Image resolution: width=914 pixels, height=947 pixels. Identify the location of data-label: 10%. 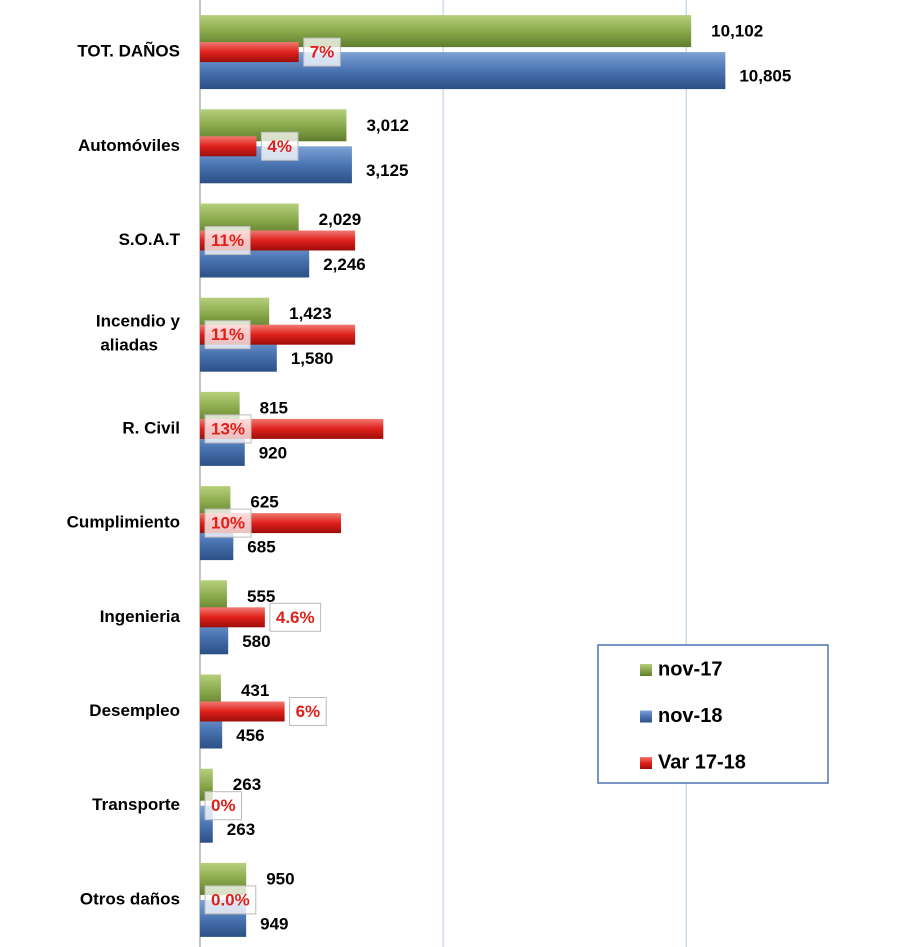
(228, 523).